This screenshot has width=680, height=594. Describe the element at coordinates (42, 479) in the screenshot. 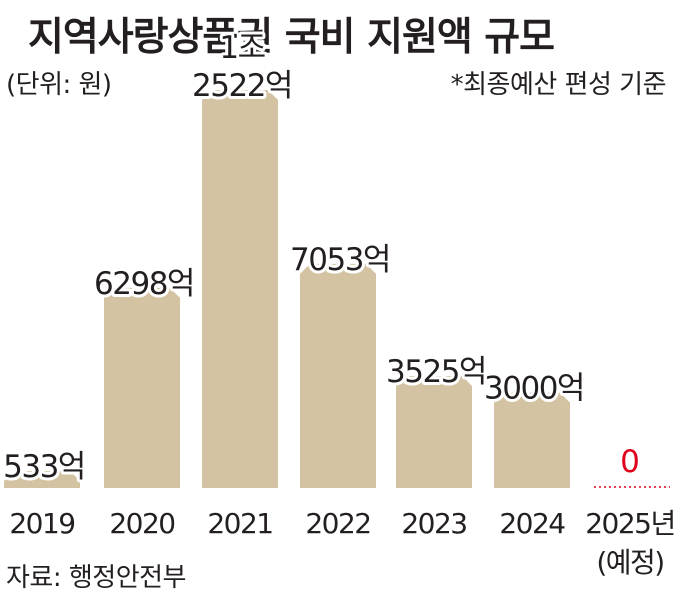

I see `bar-2019` at that location.